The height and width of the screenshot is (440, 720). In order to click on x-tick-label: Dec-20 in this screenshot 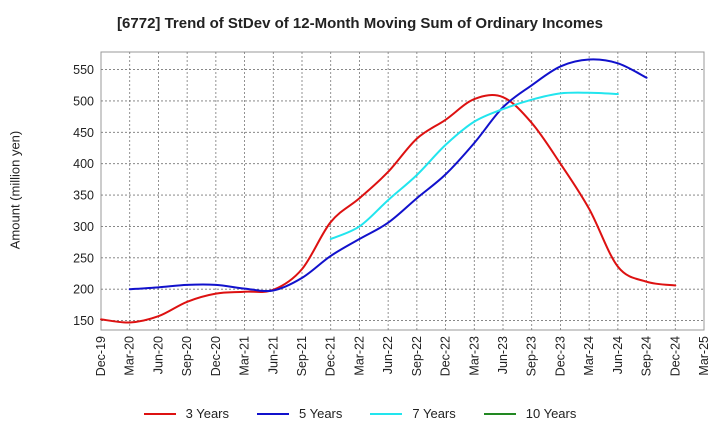, I will do `click(216, 356)`.